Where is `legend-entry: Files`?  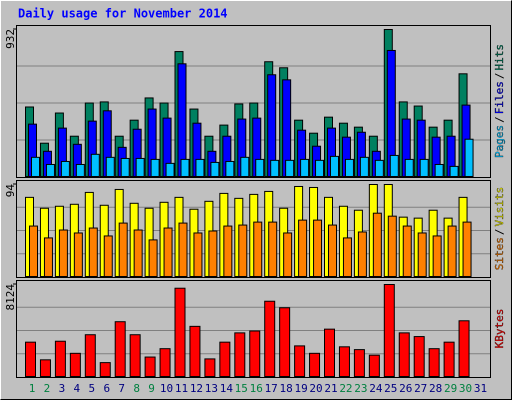 legend-entry: Files is located at coordinates (499, 97).